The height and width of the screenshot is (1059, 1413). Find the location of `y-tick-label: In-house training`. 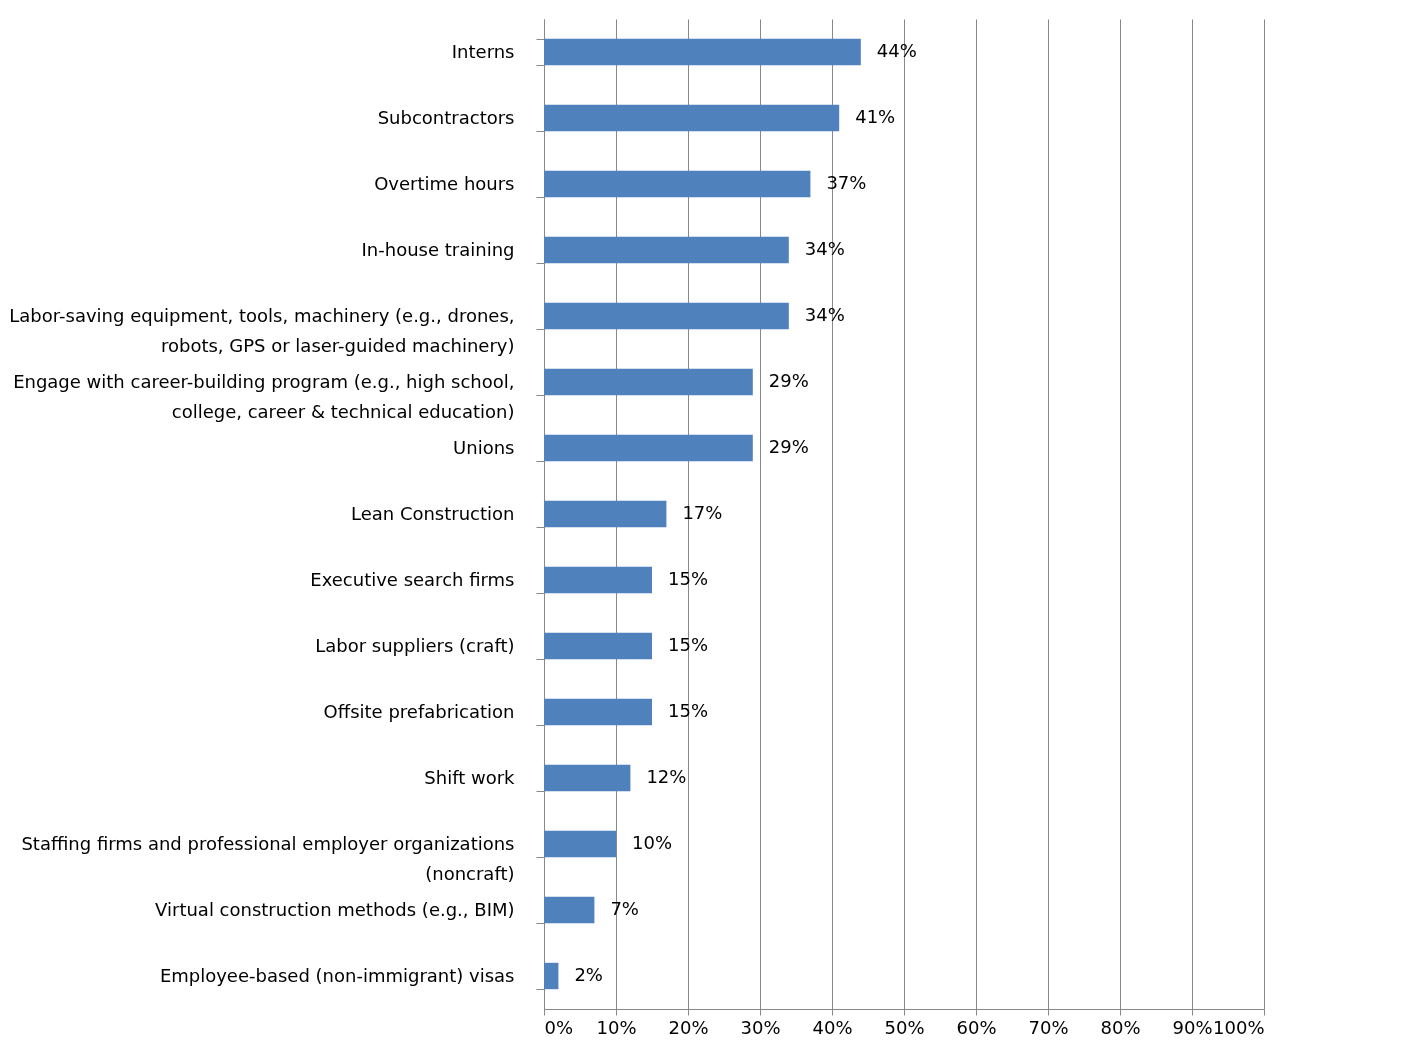

y-tick-label: In-house training is located at coordinates (438, 249).